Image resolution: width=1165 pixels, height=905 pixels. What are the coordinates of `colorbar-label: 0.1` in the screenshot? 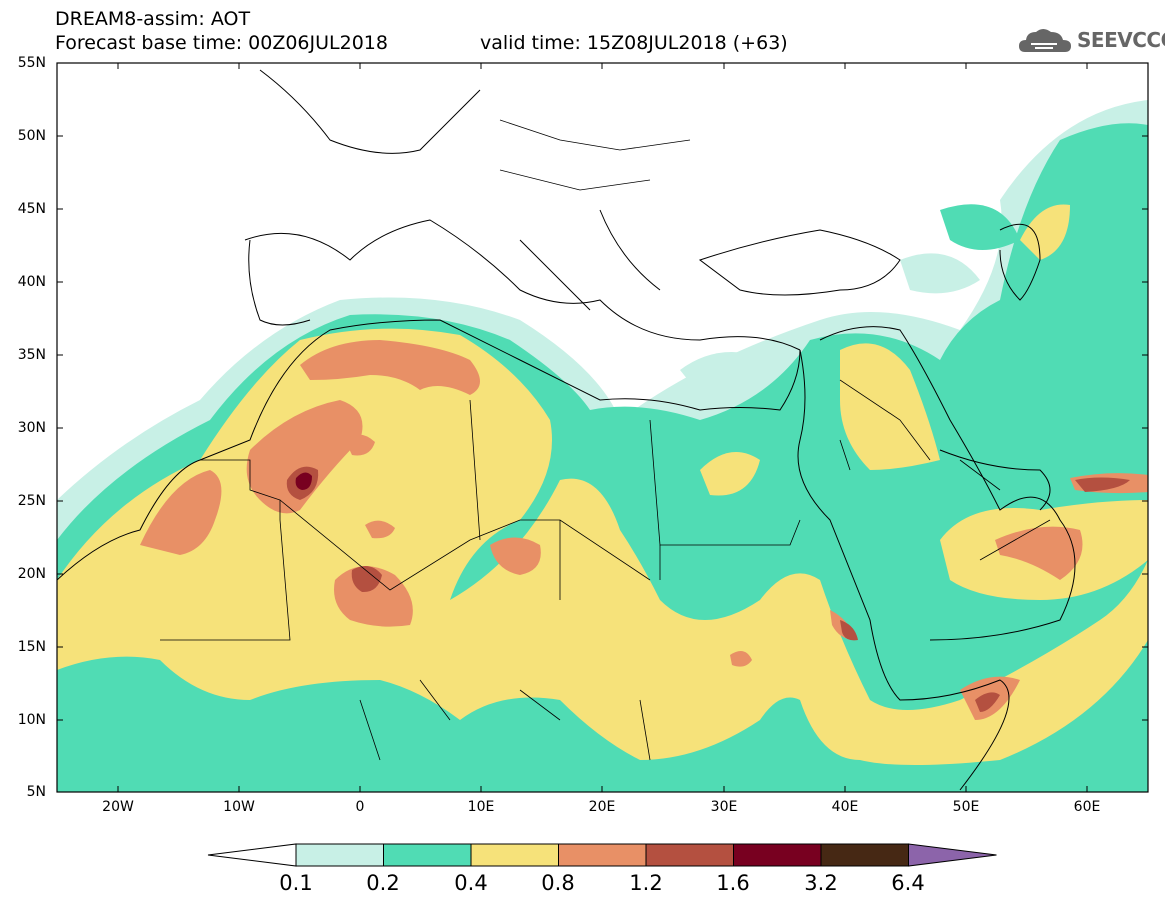 It's located at (296, 883).